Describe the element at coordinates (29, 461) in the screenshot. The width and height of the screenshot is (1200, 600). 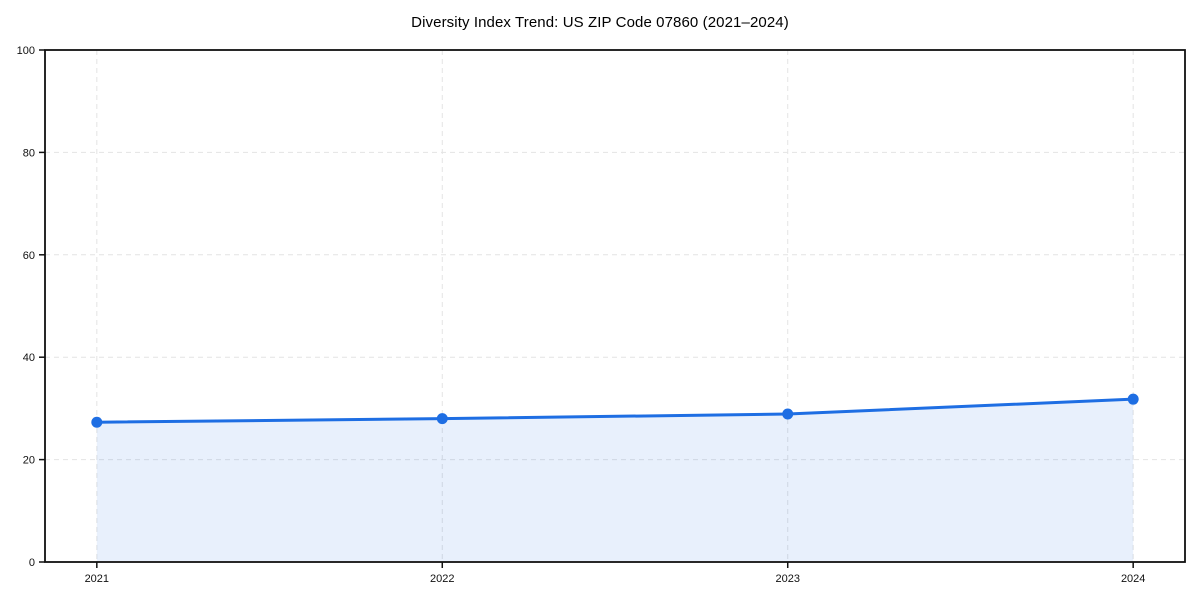
I see `y-tick-label: 20` at that location.